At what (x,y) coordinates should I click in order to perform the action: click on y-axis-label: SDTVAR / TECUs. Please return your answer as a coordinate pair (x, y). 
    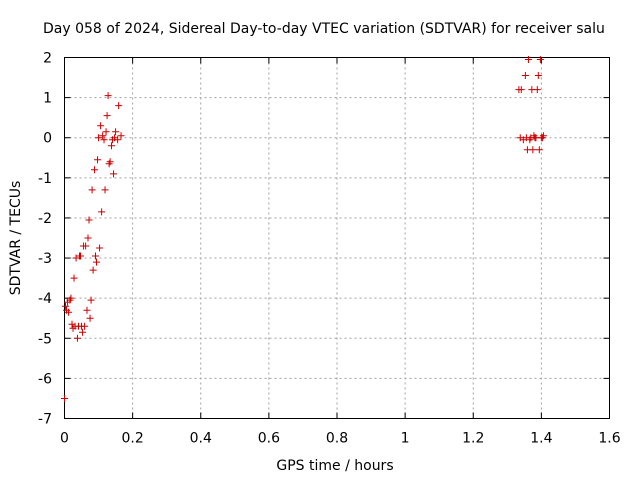
    Looking at the image, I should click on (16, 238).